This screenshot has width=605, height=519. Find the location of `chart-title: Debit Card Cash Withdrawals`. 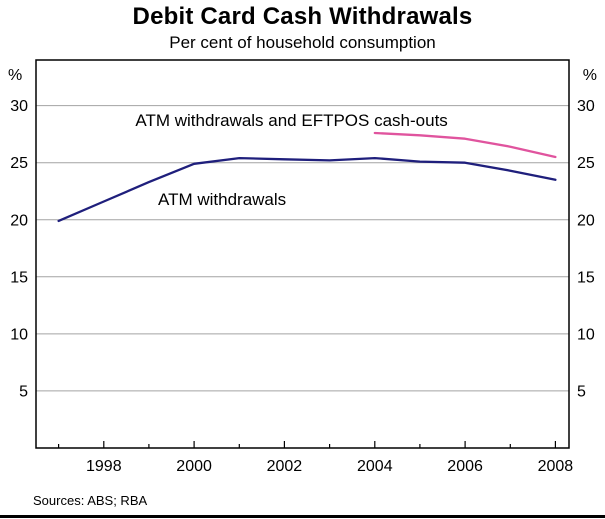

chart-title: Debit Card Cash Withdrawals is located at coordinates (302, 16).